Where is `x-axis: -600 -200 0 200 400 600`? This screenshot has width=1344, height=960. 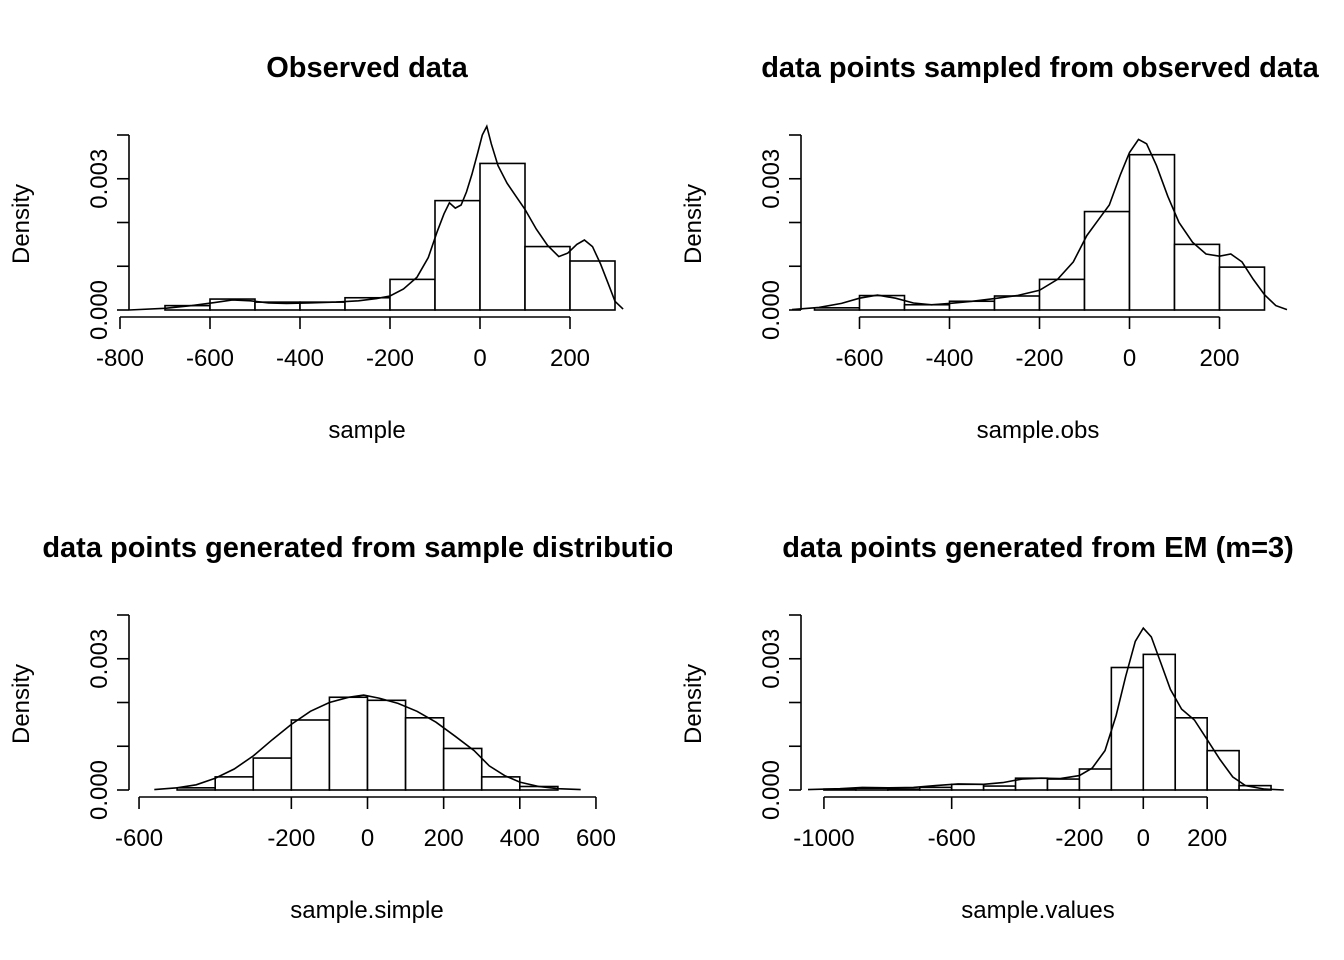 x-axis: -600 -200 0 200 400 600 is located at coordinates (365, 824).